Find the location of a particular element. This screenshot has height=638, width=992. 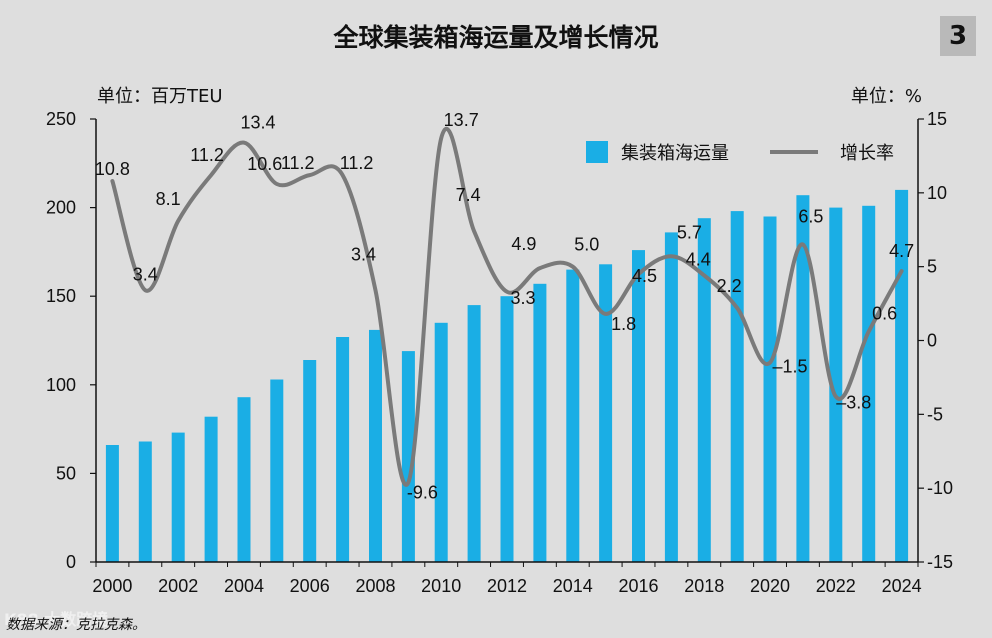

bar-2019 is located at coordinates (737, 386).